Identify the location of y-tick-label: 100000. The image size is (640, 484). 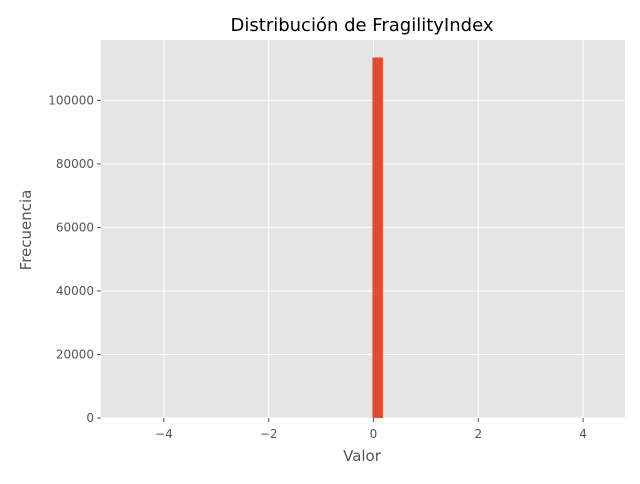
(71, 100).